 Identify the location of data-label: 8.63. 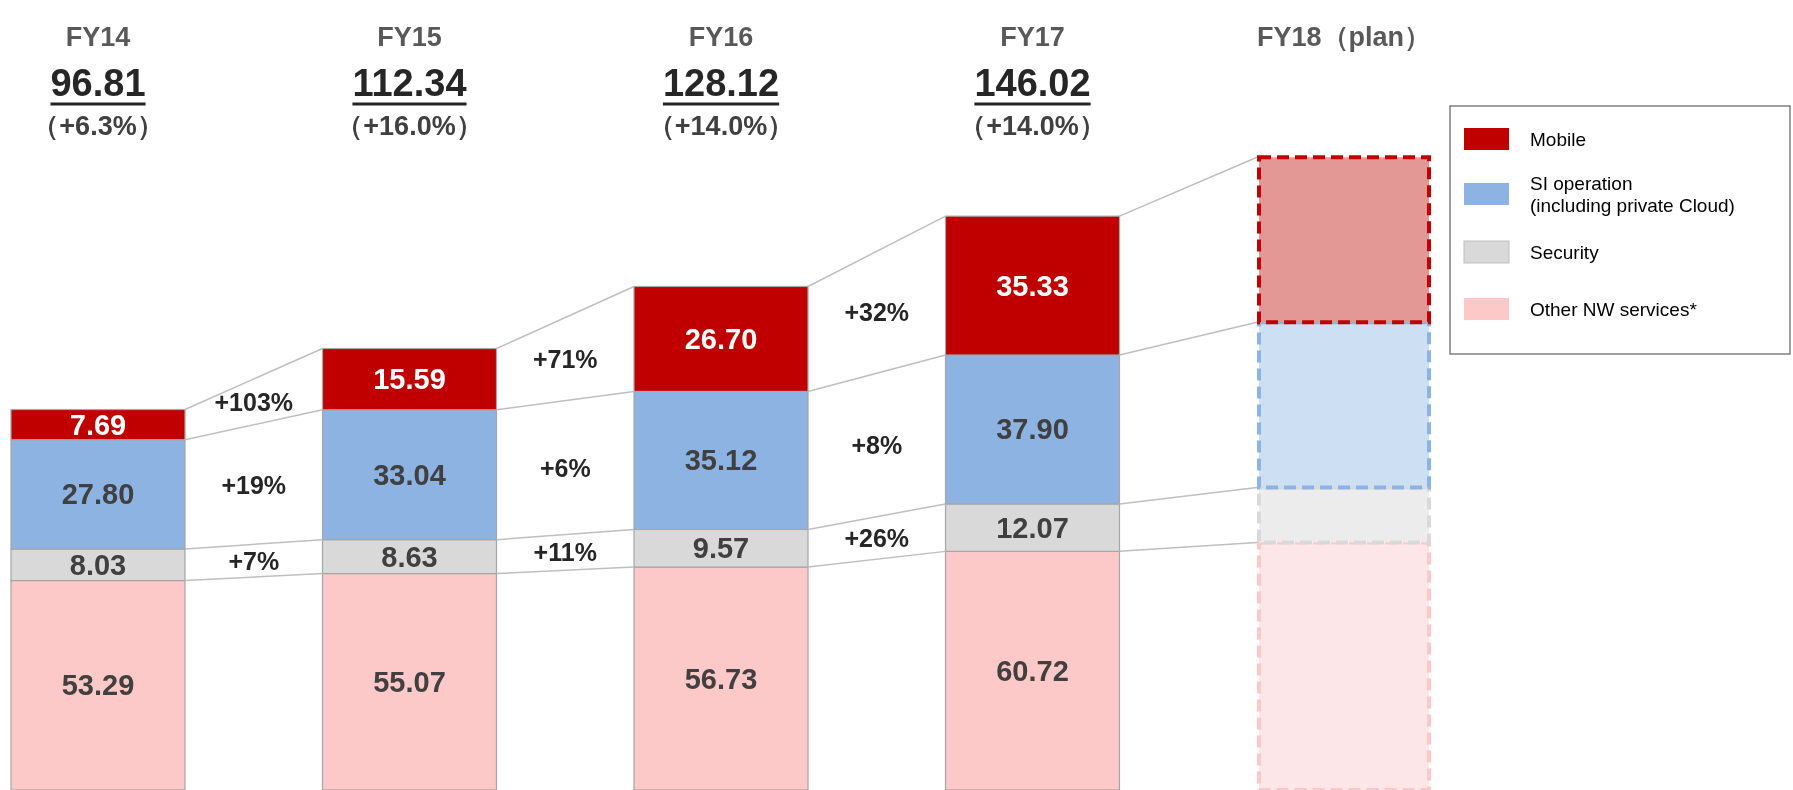
(409, 556).